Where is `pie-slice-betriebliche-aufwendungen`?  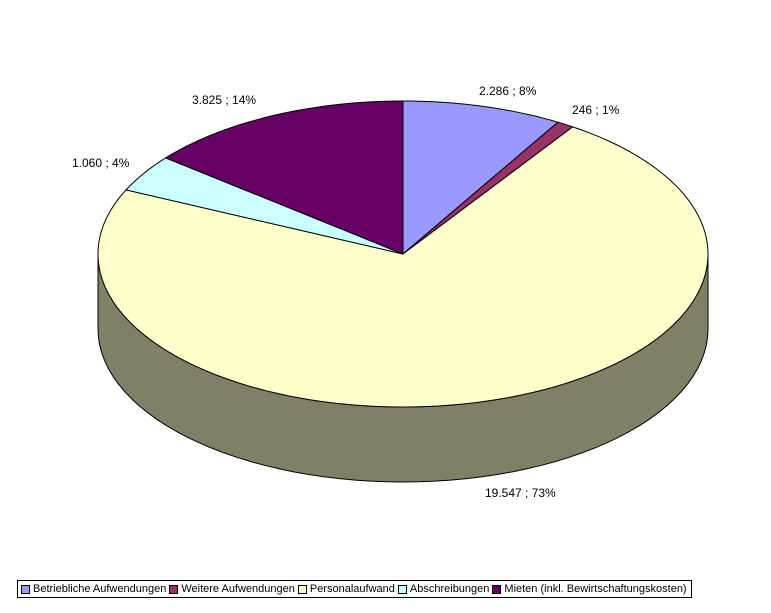
pie-slice-betriebliche-aufwendungen is located at coordinates (480, 177).